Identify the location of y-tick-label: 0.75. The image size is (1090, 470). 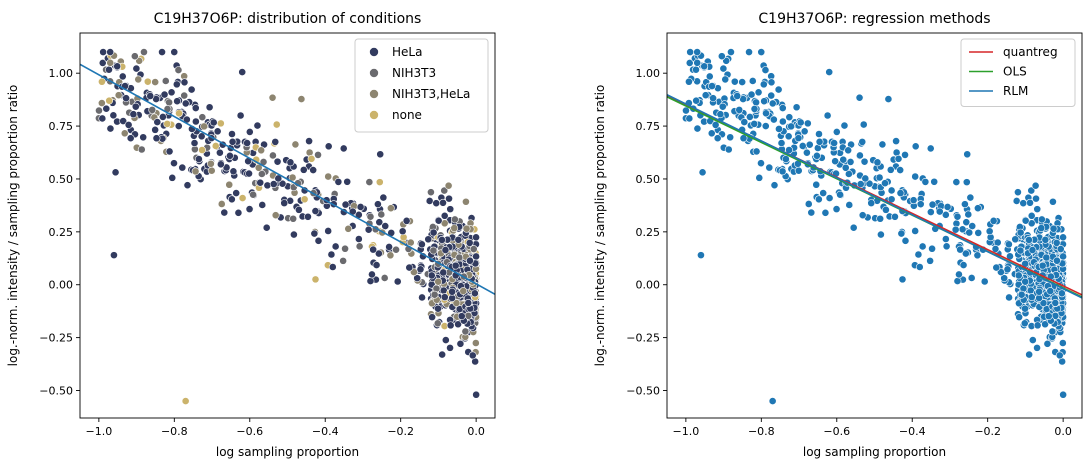
(61, 126).